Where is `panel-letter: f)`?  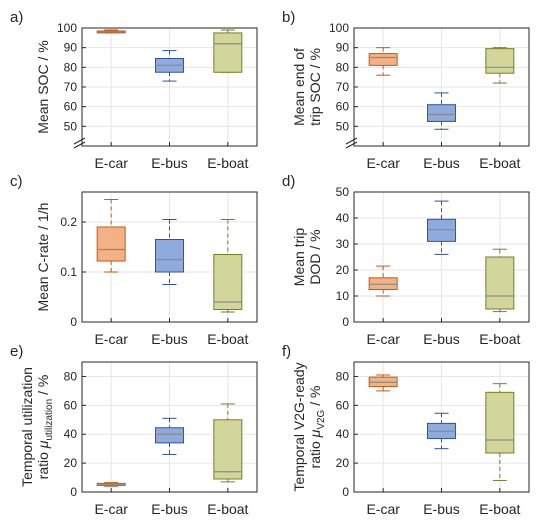
panel-letter: f) is located at coordinates (286, 351).